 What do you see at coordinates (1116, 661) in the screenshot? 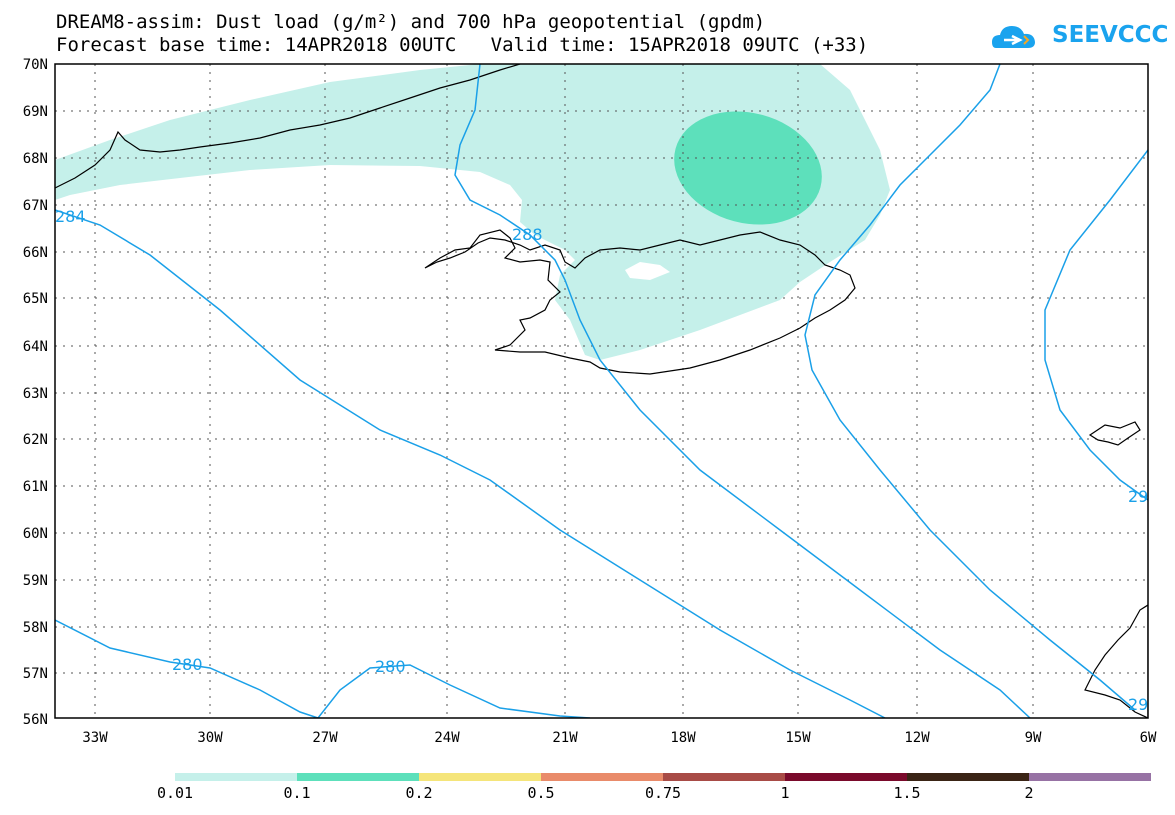
I see `scotland-coast` at bounding box center [1116, 661].